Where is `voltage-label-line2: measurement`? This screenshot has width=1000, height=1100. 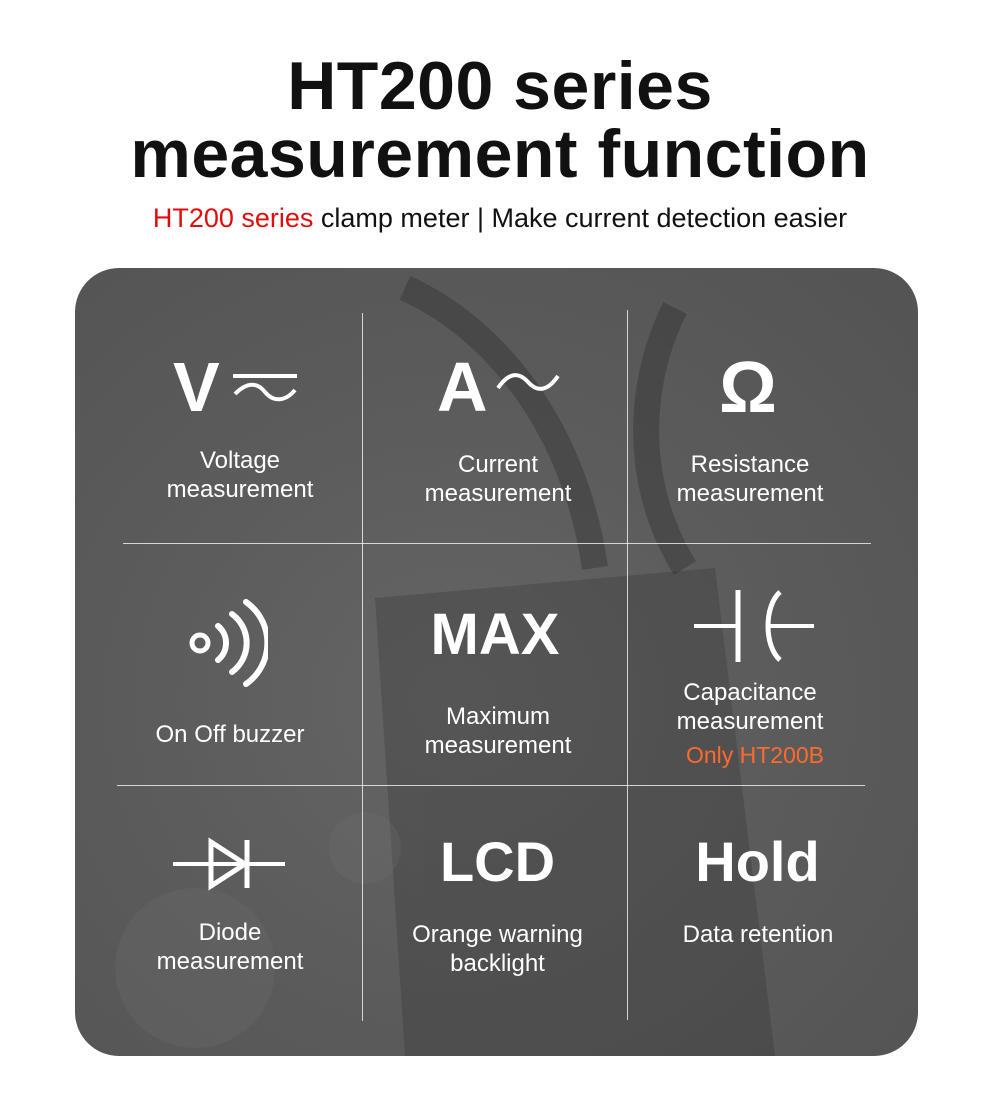
voltage-label-line2: measurement is located at coordinates (240, 489).